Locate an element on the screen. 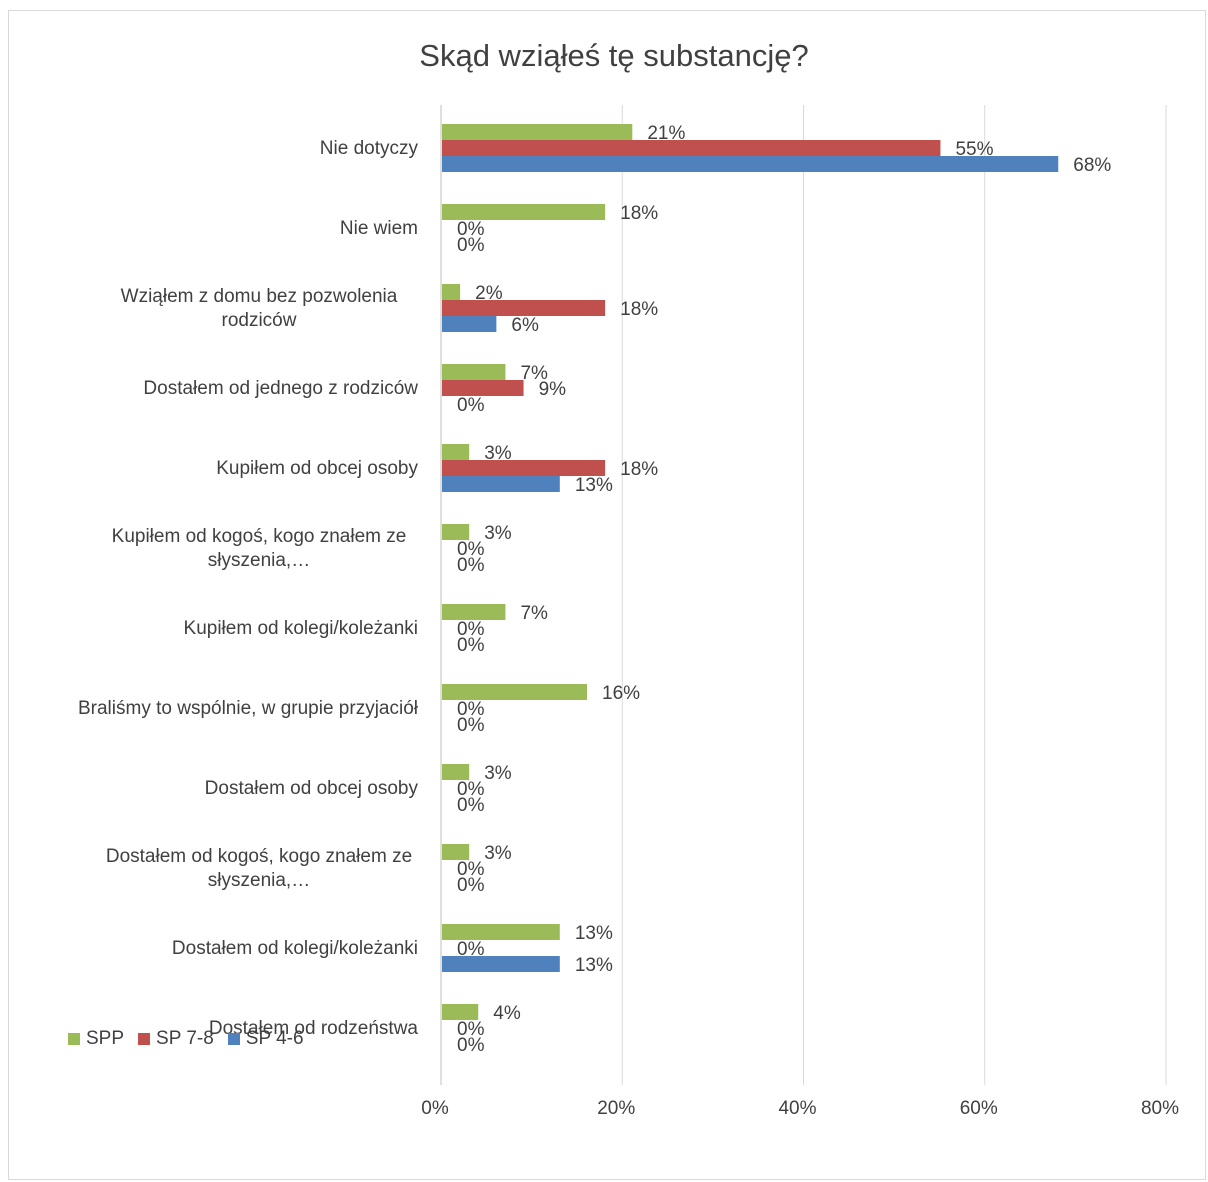  data-label: 16% is located at coordinates (621, 693).